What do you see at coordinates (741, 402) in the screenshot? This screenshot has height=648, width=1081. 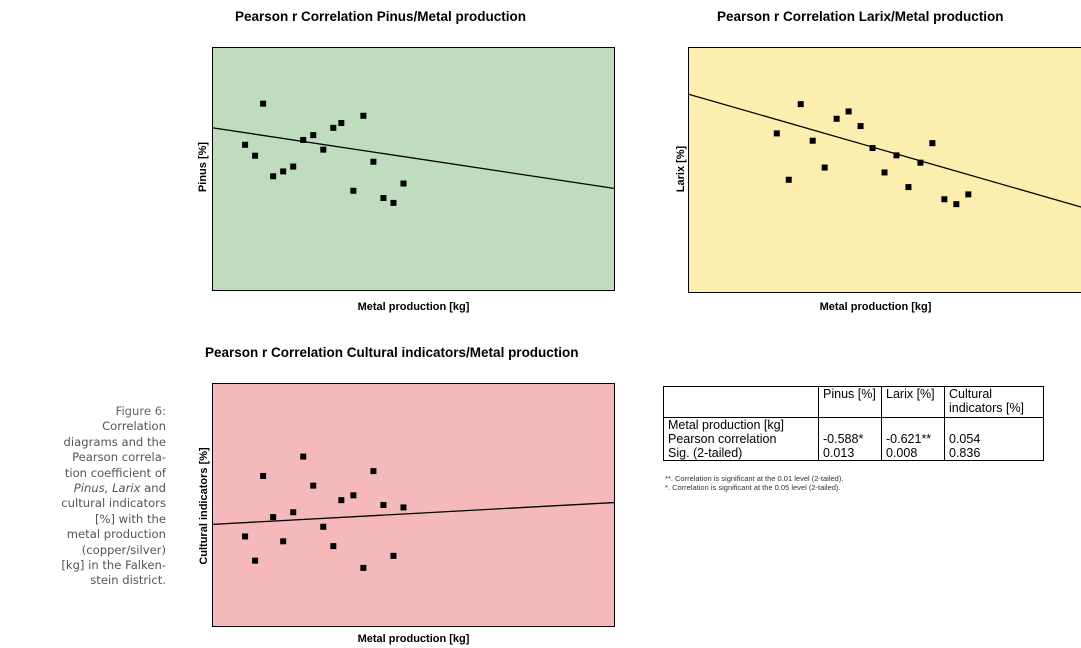 I see `table-header-empty` at bounding box center [741, 402].